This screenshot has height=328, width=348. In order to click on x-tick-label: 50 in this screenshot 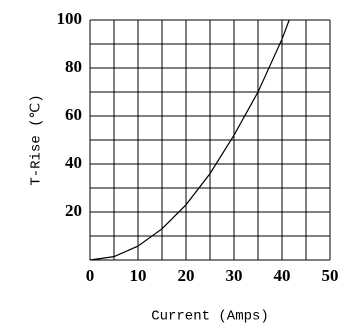, I will do `click(330, 275)`.